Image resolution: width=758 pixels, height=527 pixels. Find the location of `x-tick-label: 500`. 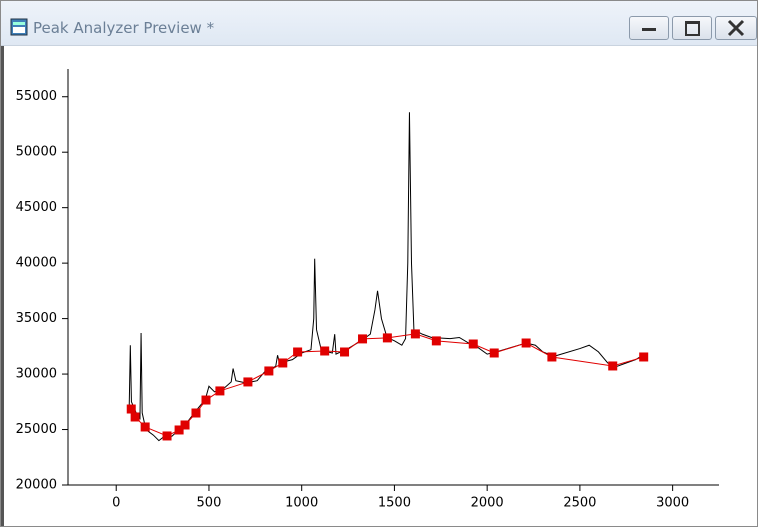

x-tick-label: 500 is located at coordinates (209, 503).